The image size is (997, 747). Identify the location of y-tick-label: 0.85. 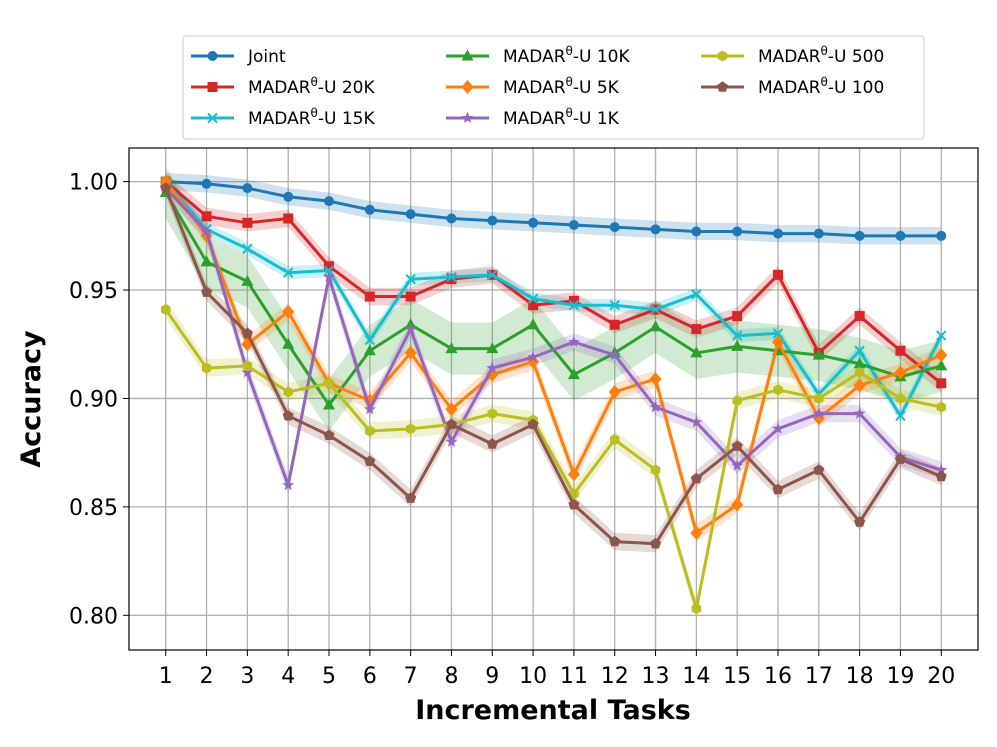
(93, 508).